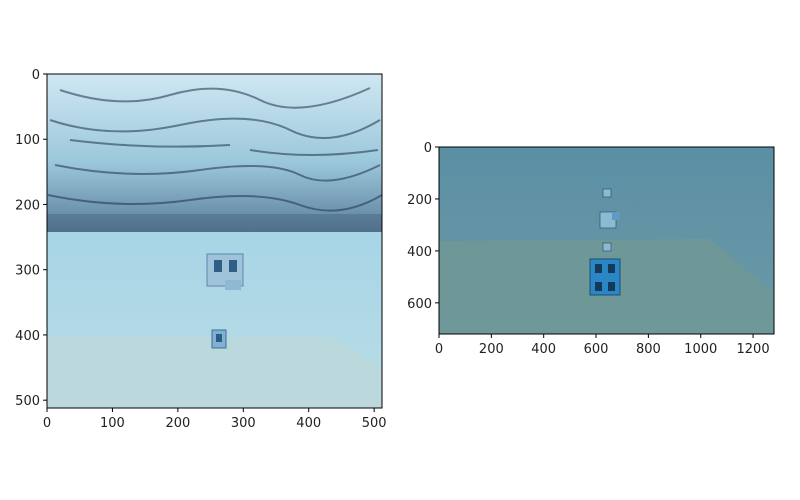  What do you see at coordinates (27, 140) in the screenshot?
I see `left-y-tick-label-100: 100` at bounding box center [27, 140].